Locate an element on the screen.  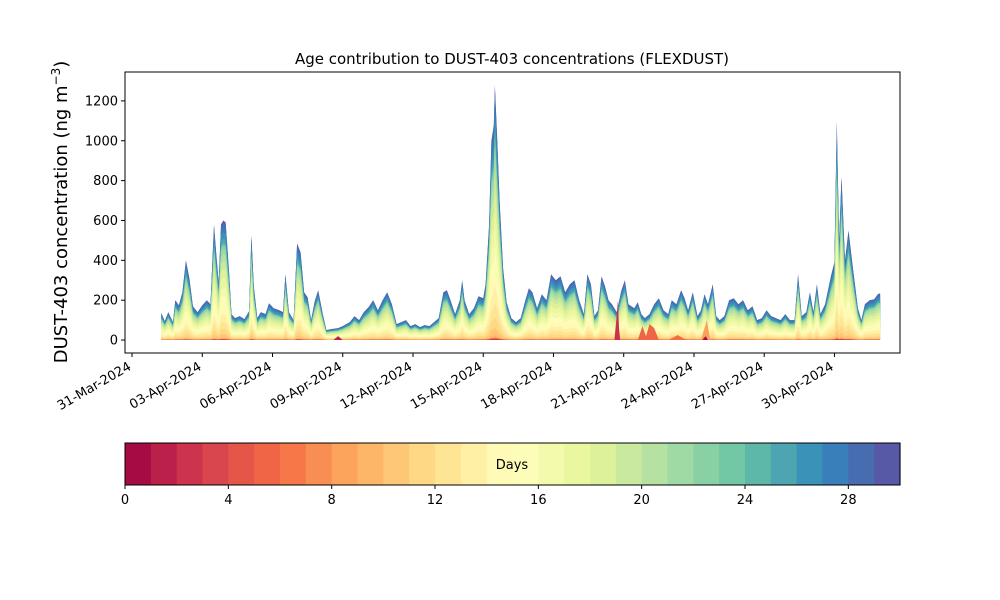
colorbar-tick-label: 12 is located at coordinates (435, 500).